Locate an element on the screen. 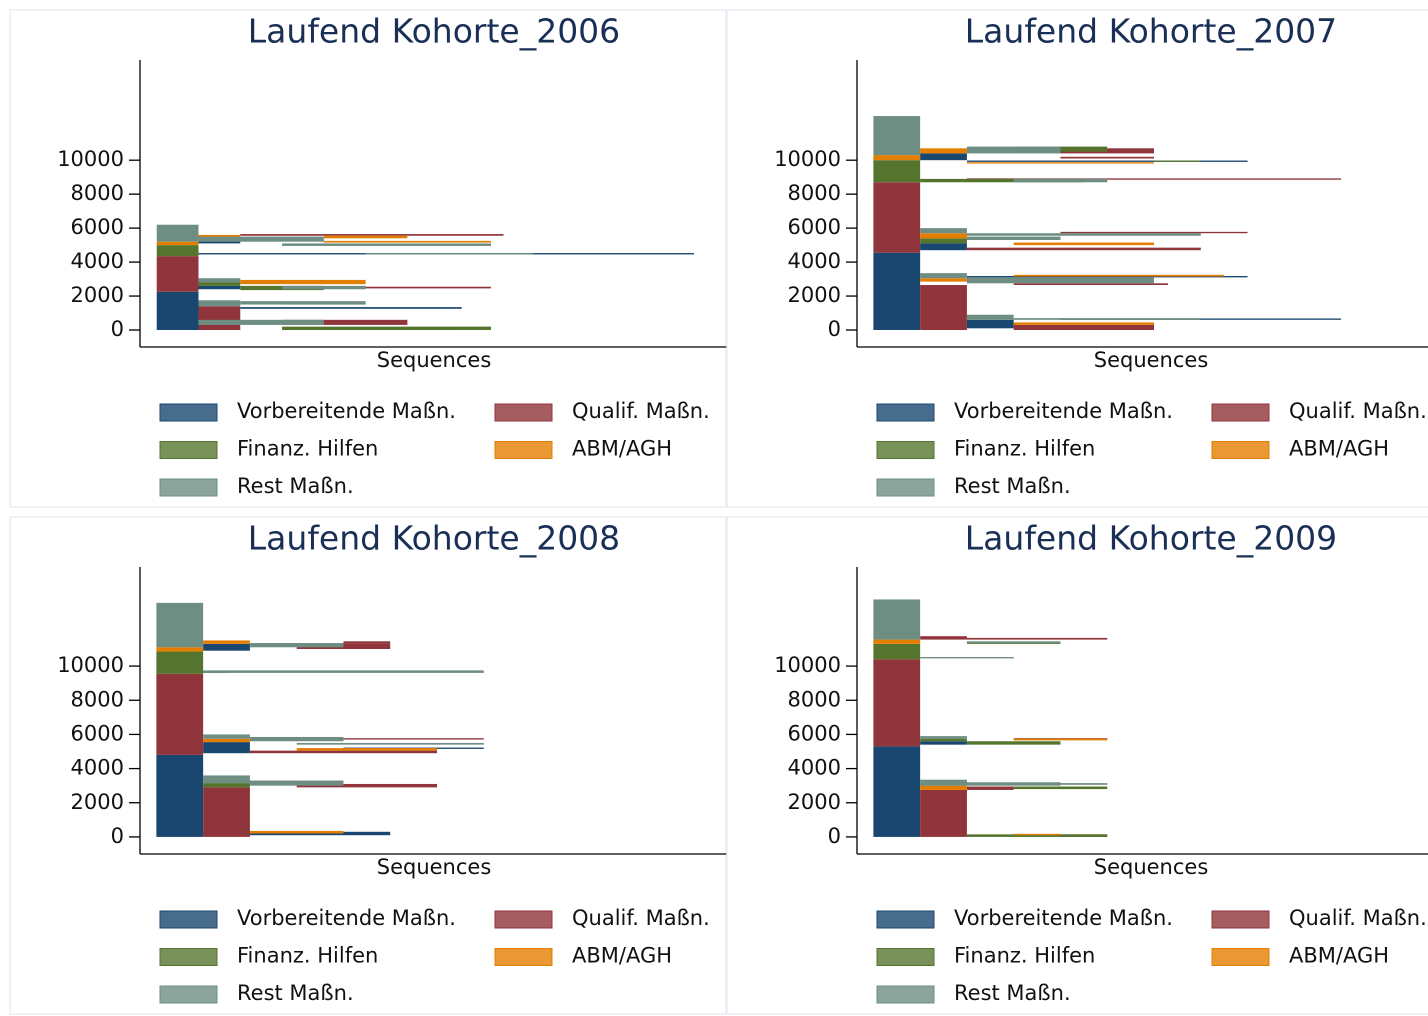 This screenshot has width=1428, height=1016. legend-label: Qualif. Maßn. is located at coordinates (1358, 918).